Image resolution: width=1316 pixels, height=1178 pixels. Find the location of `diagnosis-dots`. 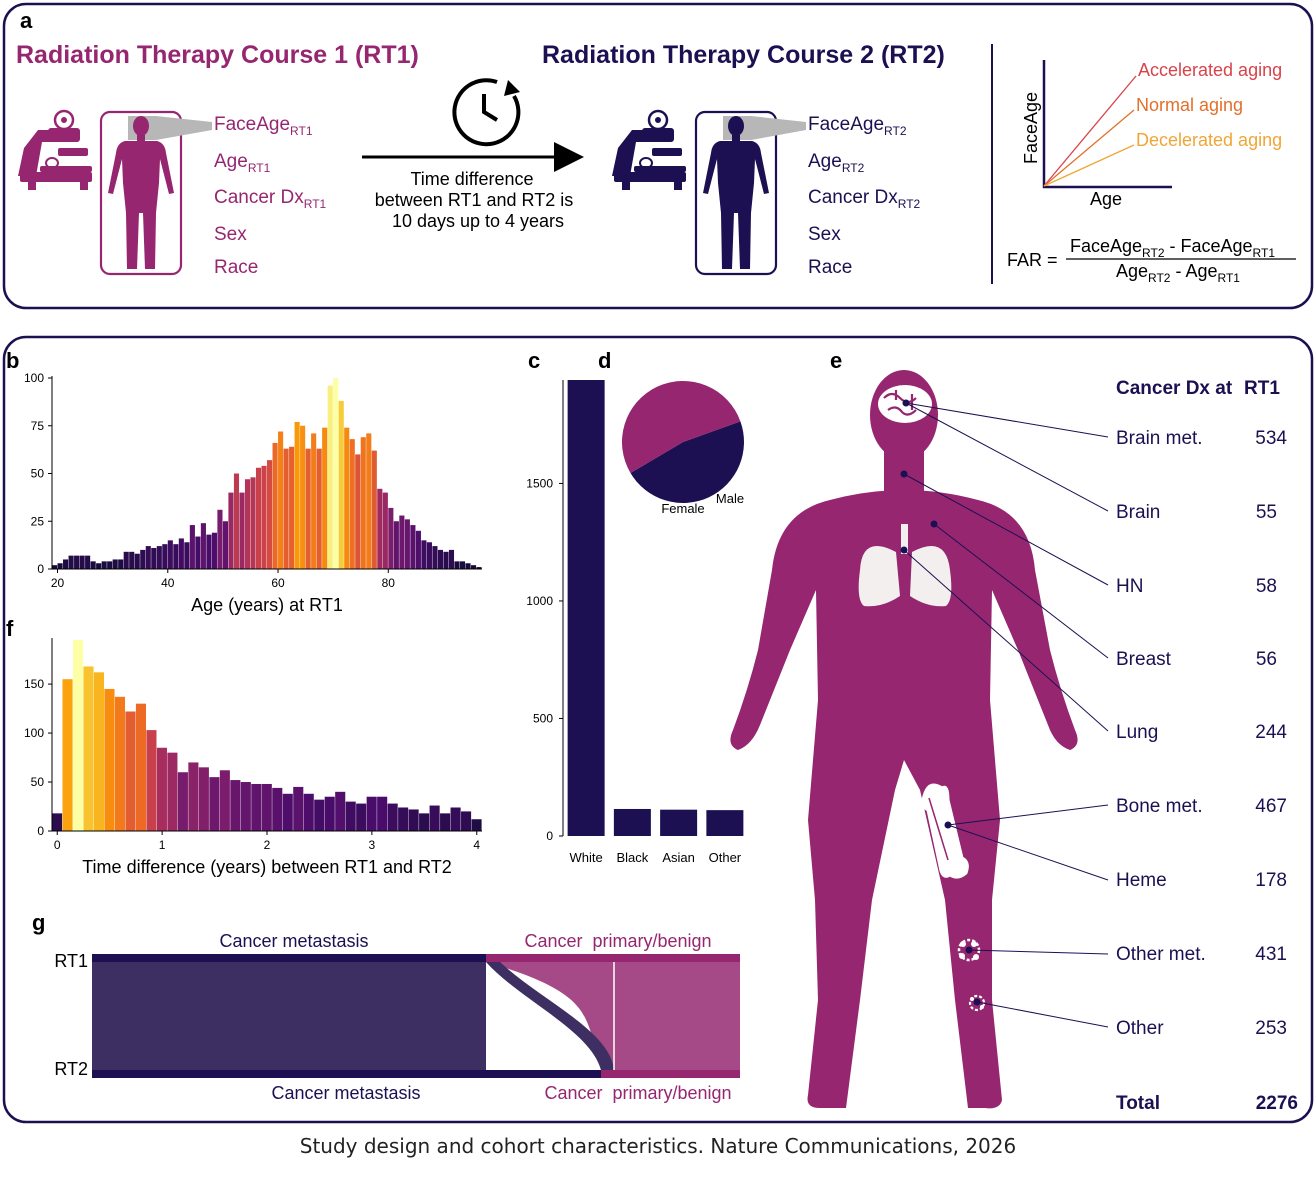

diagnosis-dots is located at coordinates (940, 702).